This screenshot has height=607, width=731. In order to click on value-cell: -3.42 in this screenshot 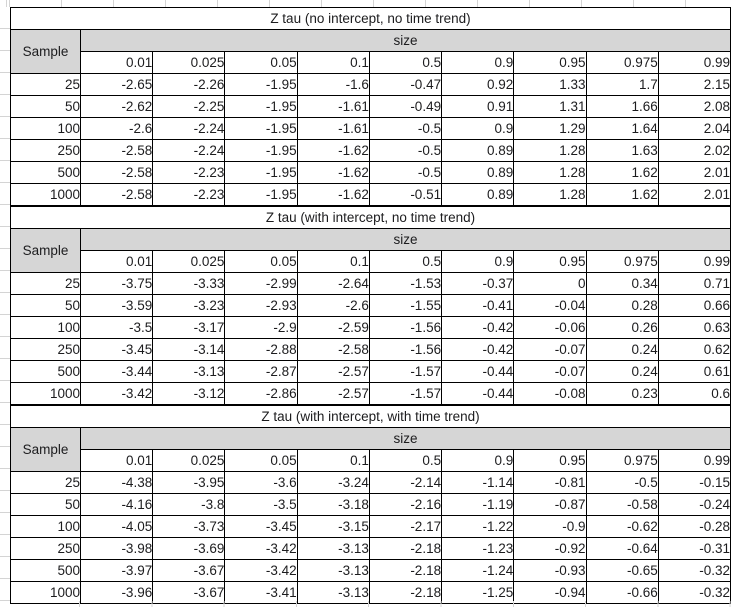, I will do `click(261, 548)`.